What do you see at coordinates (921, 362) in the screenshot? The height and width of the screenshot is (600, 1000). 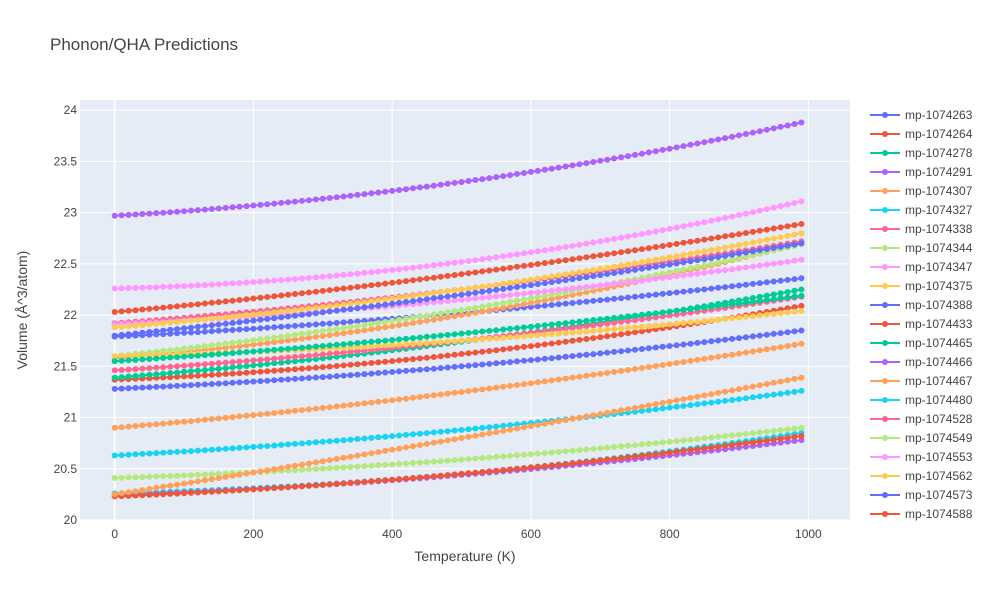 I see `legend-item: mp-1074466` at bounding box center [921, 362].